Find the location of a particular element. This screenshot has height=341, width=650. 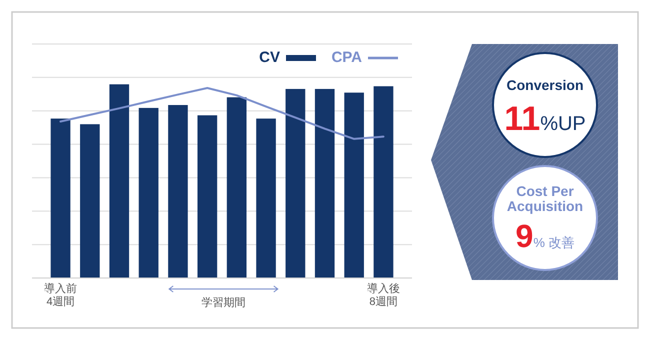

text: Conversion is located at coordinates (545, 85).